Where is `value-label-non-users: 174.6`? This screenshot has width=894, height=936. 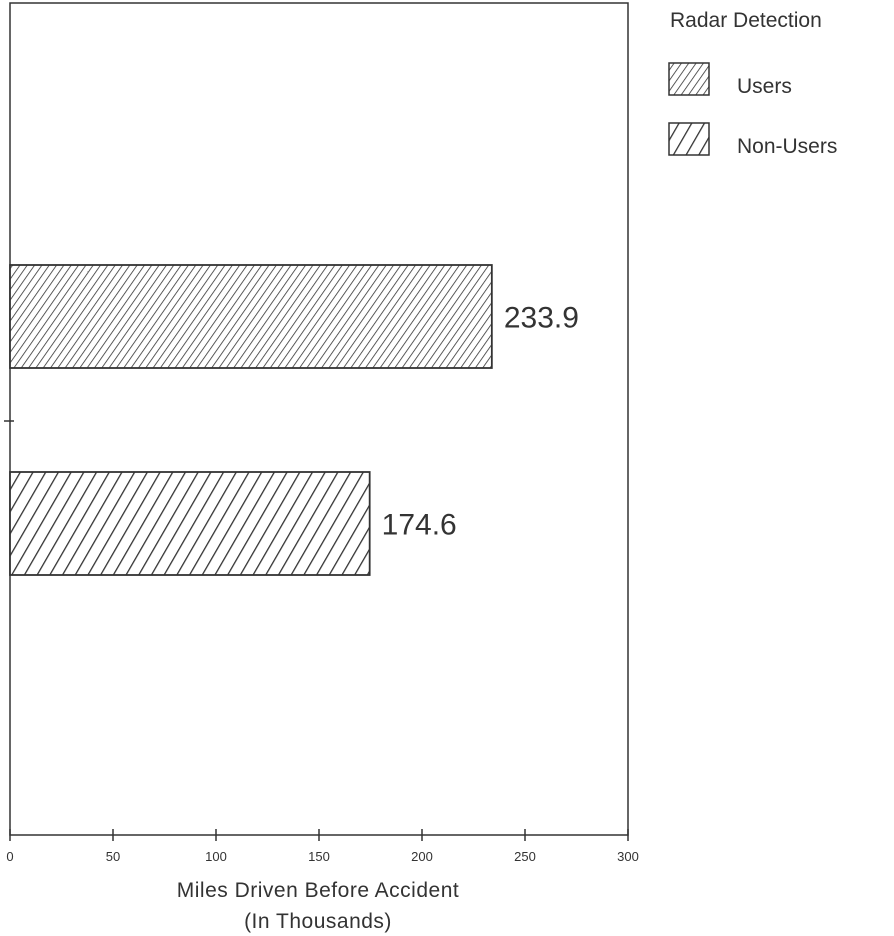
value-label-non-users: 174.6 is located at coordinates (419, 525).